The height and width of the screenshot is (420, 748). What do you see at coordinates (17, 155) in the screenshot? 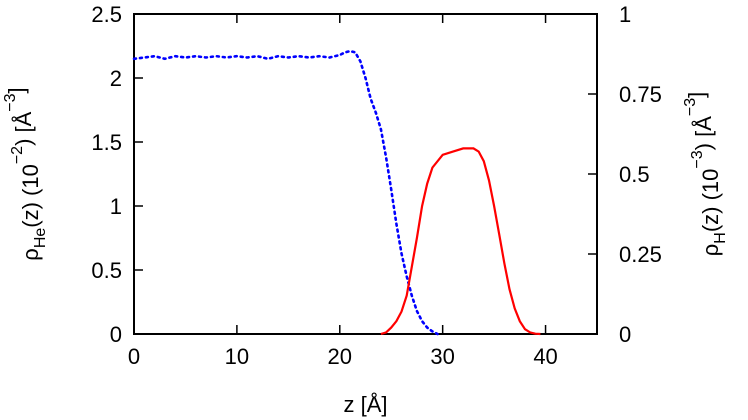
I see `y-left-axis-label-sup: −2` at bounding box center [17, 155].